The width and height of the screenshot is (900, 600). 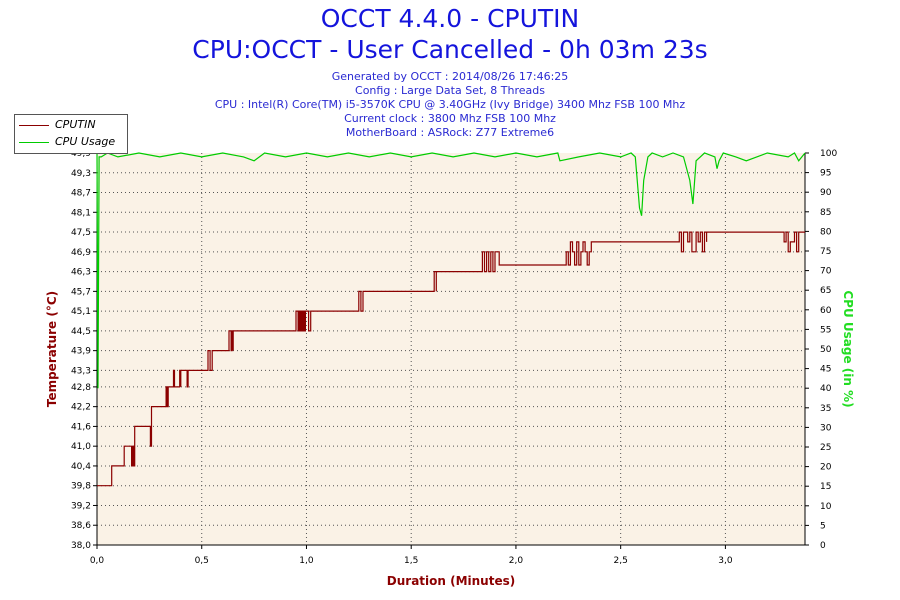 What do you see at coordinates (81, 487) in the screenshot?
I see `y-left-tick-label: 39,8` at bounding box center [81, 487].